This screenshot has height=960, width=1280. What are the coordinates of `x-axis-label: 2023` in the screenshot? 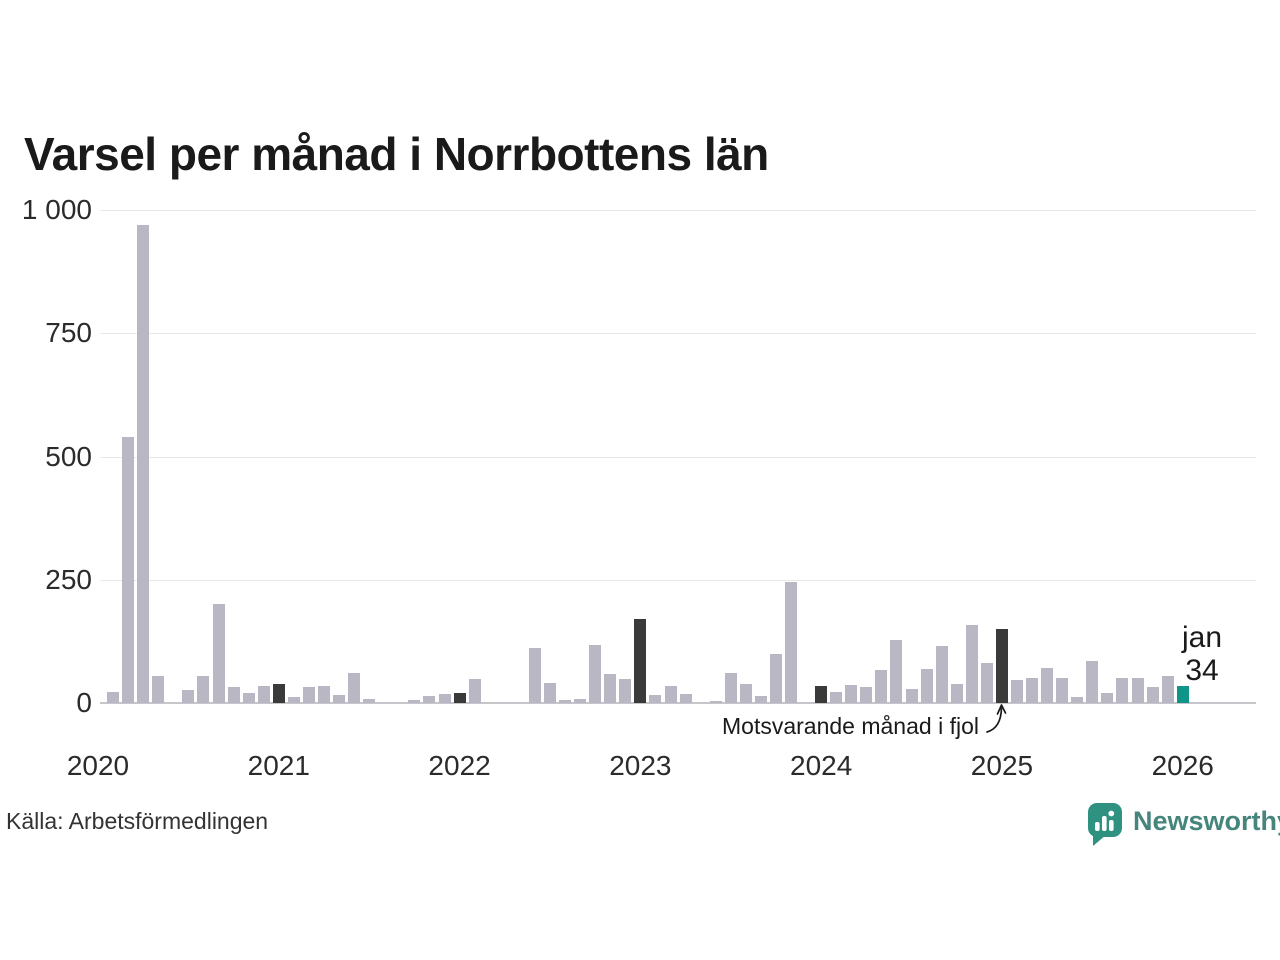 It's located at (640, 765).